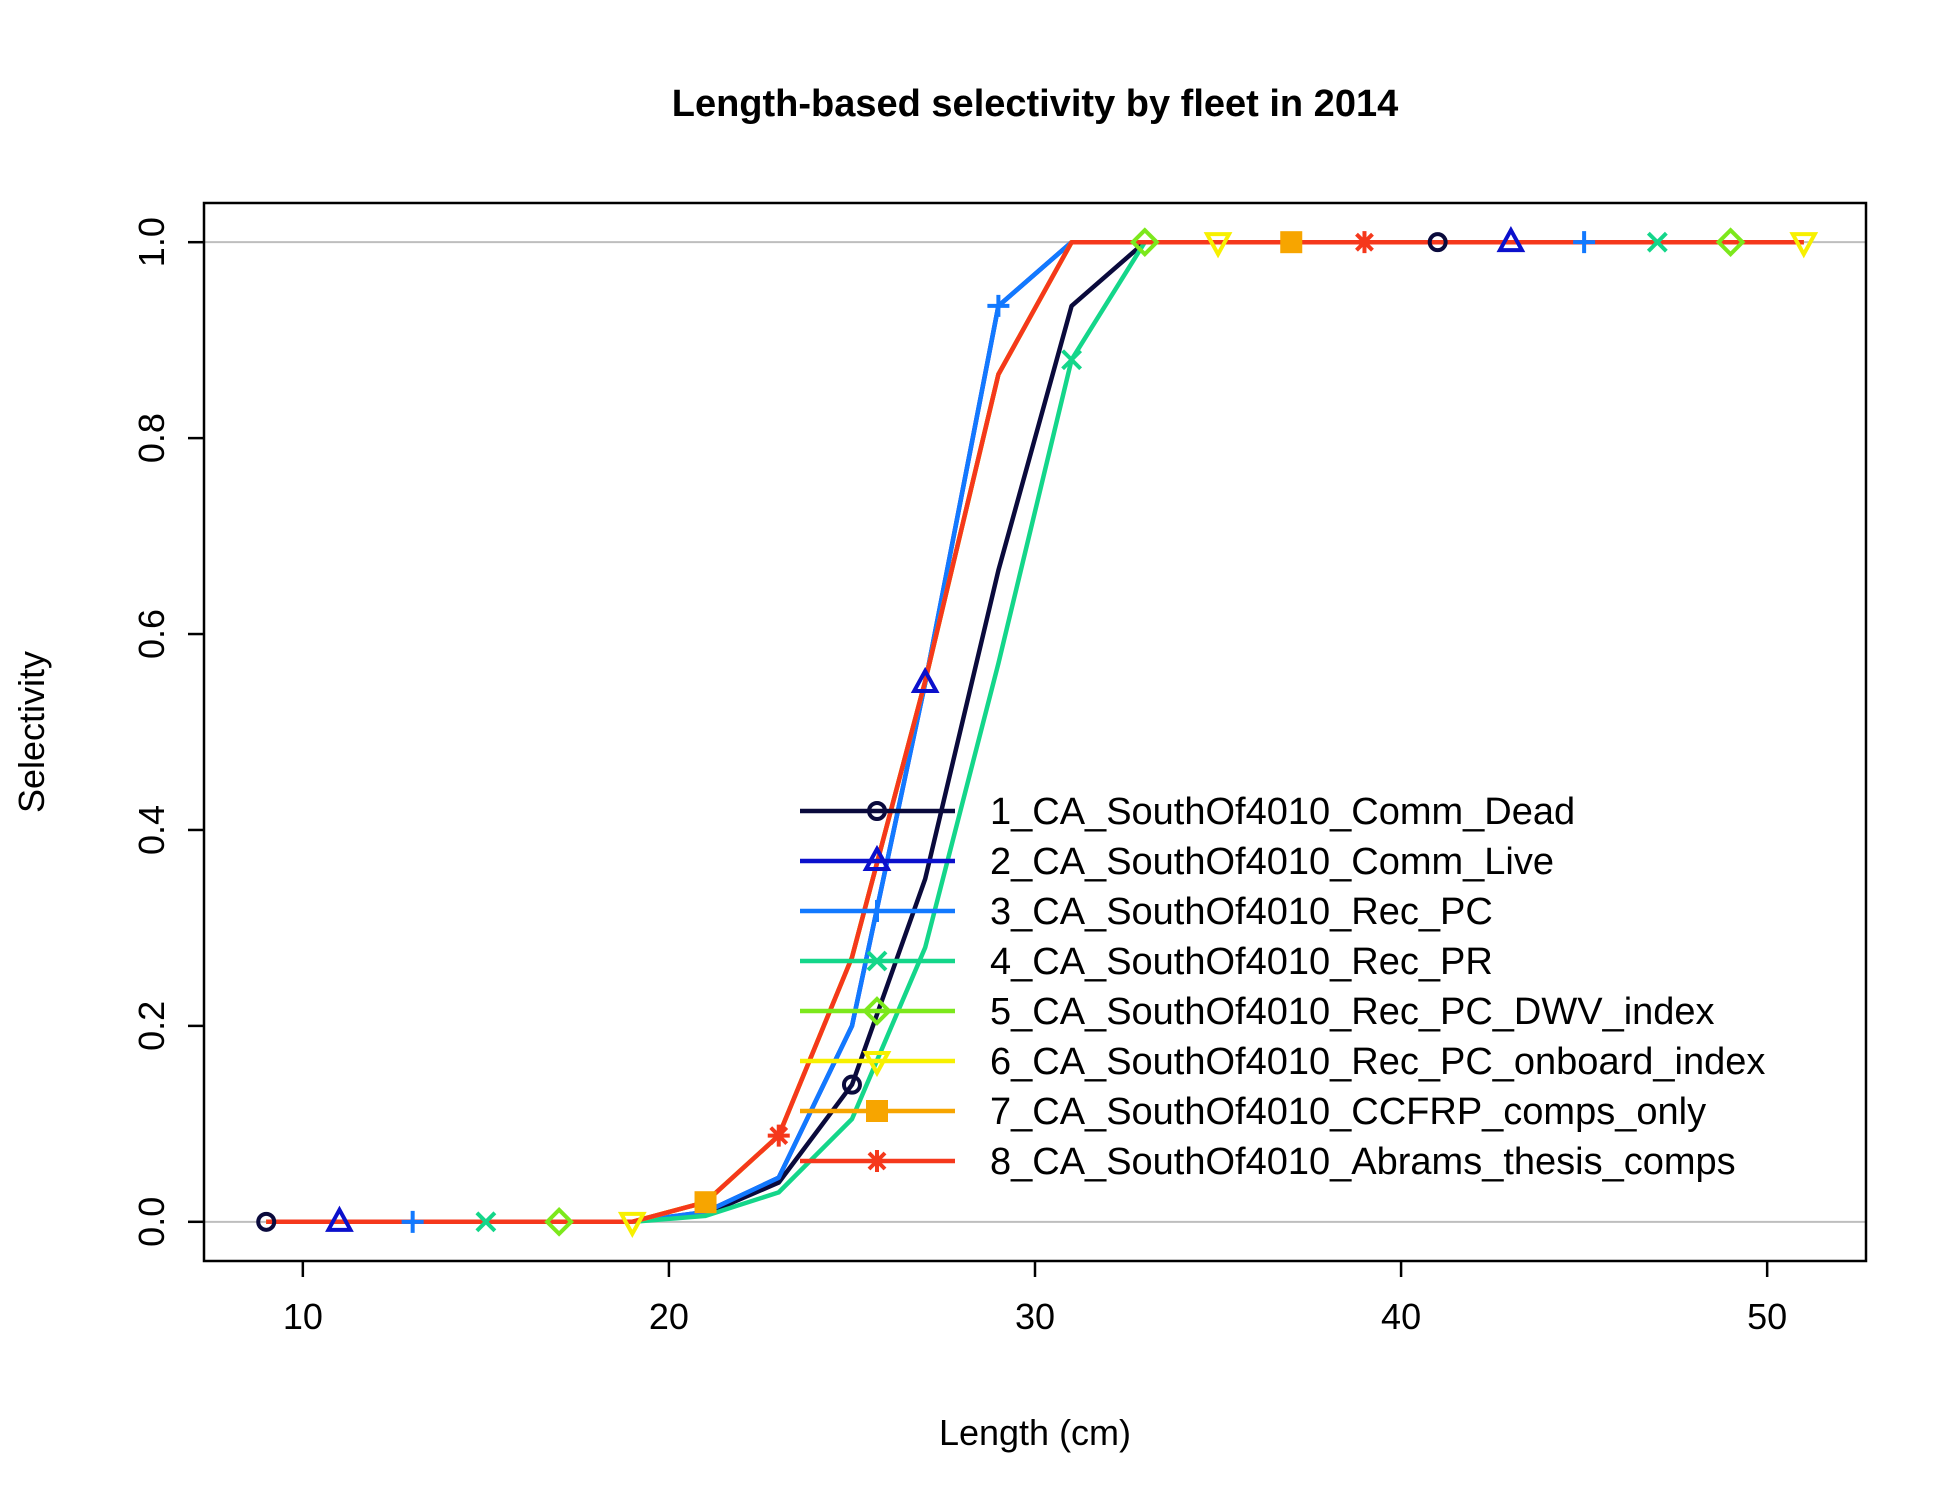  I want to click on legend-item-6: 6_CA_SouthOf4010_Rec_PC_onboard_index, so click(1282, 1062).